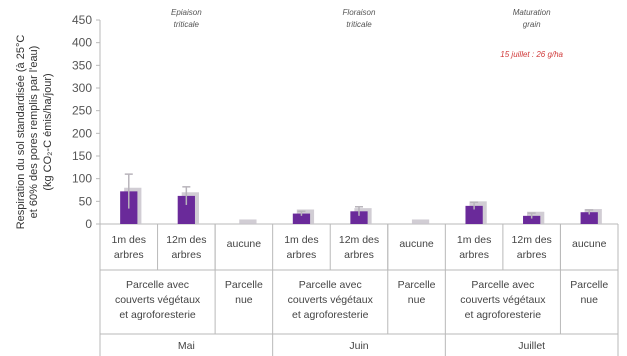 This screenshot has width=627, height=356. I want to click on y-axis-title-line1: Respiration du sol standardisée (à 25°C, so click(21, 132).